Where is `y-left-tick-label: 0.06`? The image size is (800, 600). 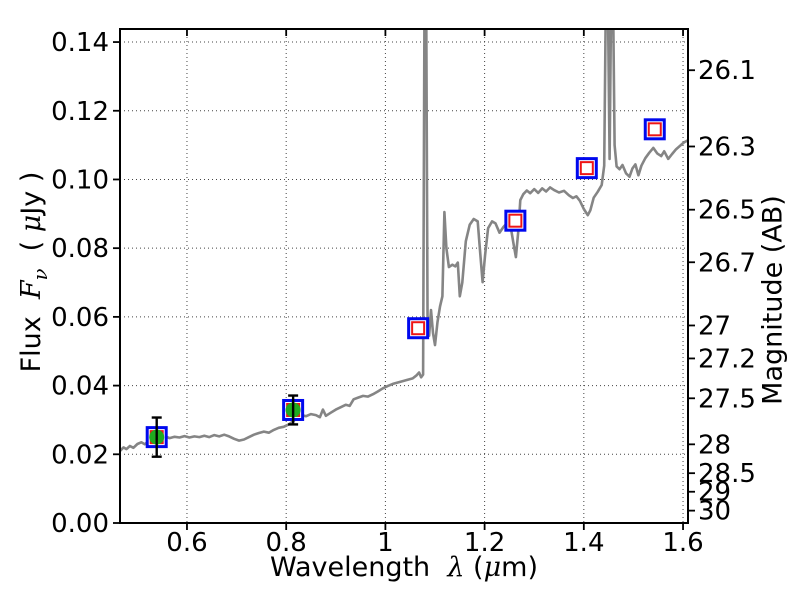 y-left-tick-label: 0.06 is located at coordinates (80, 318).